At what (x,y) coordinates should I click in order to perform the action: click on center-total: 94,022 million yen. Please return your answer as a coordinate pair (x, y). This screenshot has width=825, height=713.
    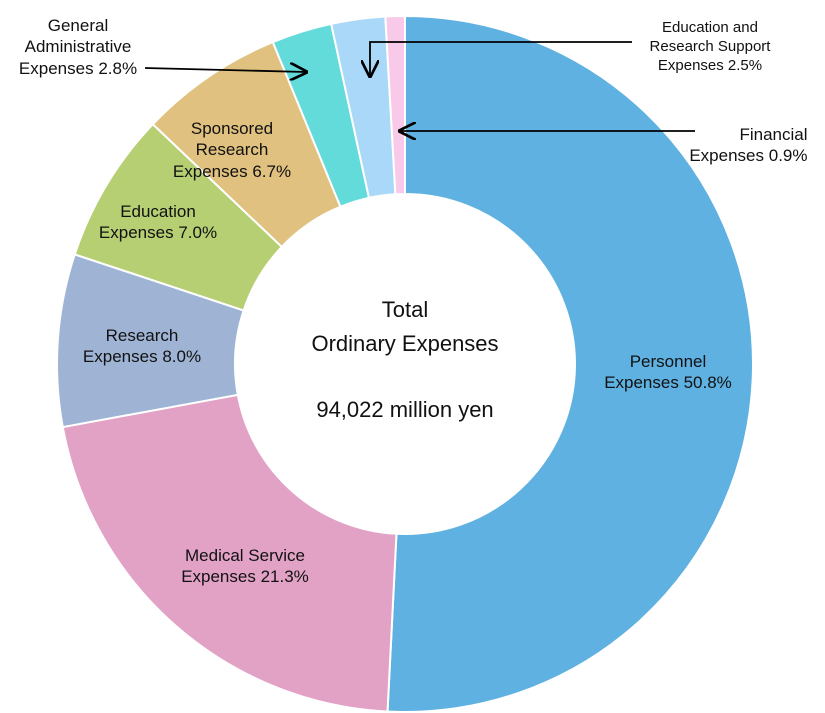
    Looking at the image, I should click on (405, 409).